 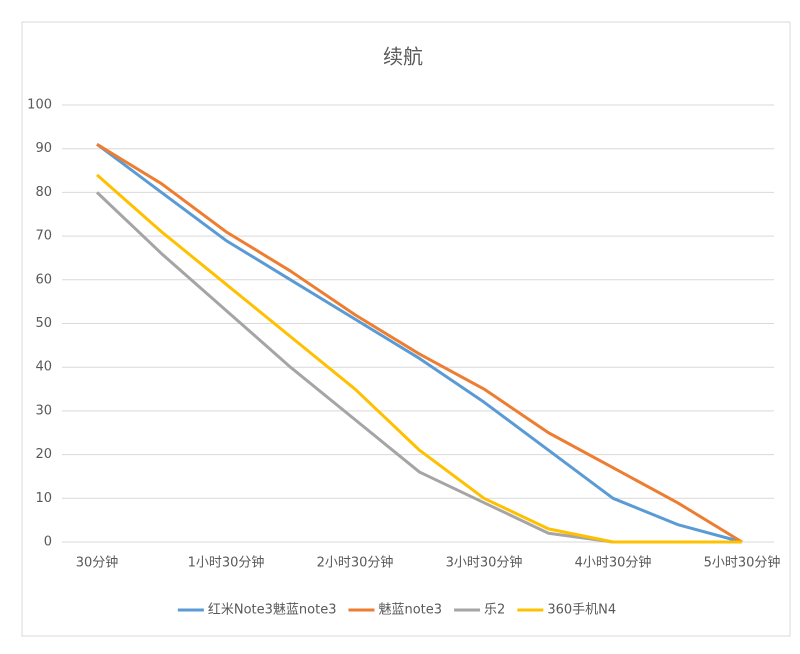 I want to click on y-tick-label: 10, so click(x=43, y=498).